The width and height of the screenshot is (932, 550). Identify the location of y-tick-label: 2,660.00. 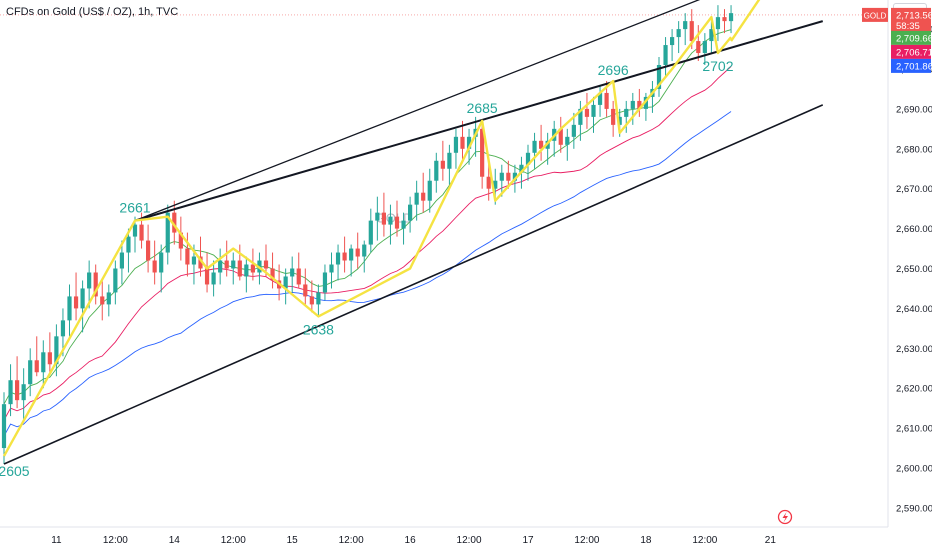
(914, 229).